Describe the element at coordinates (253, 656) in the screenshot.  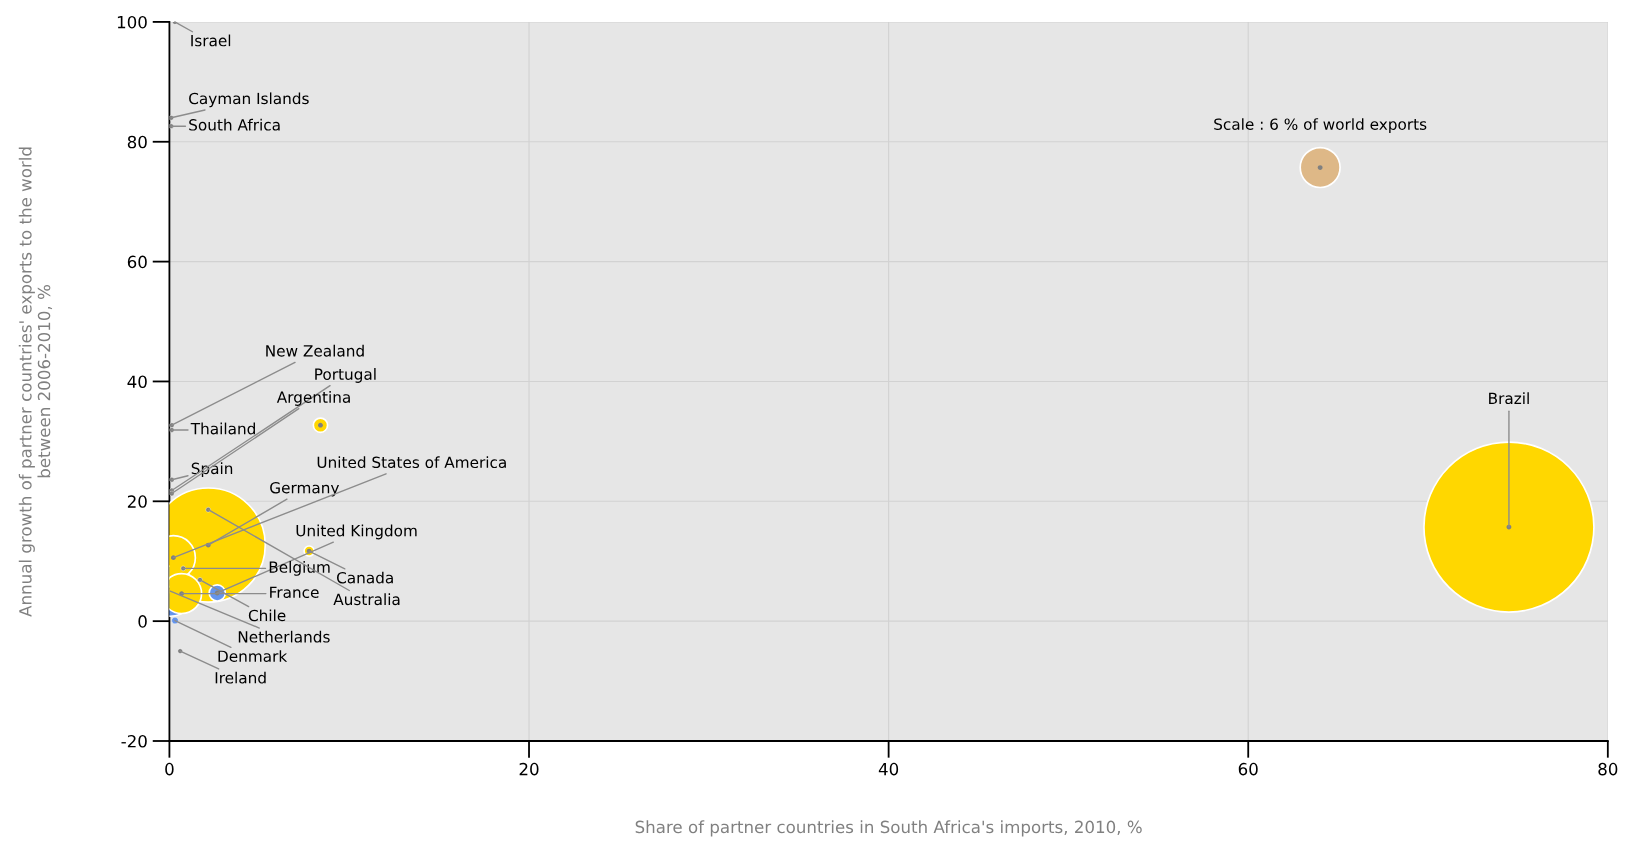
I see `annotation: Denmark` at that location.